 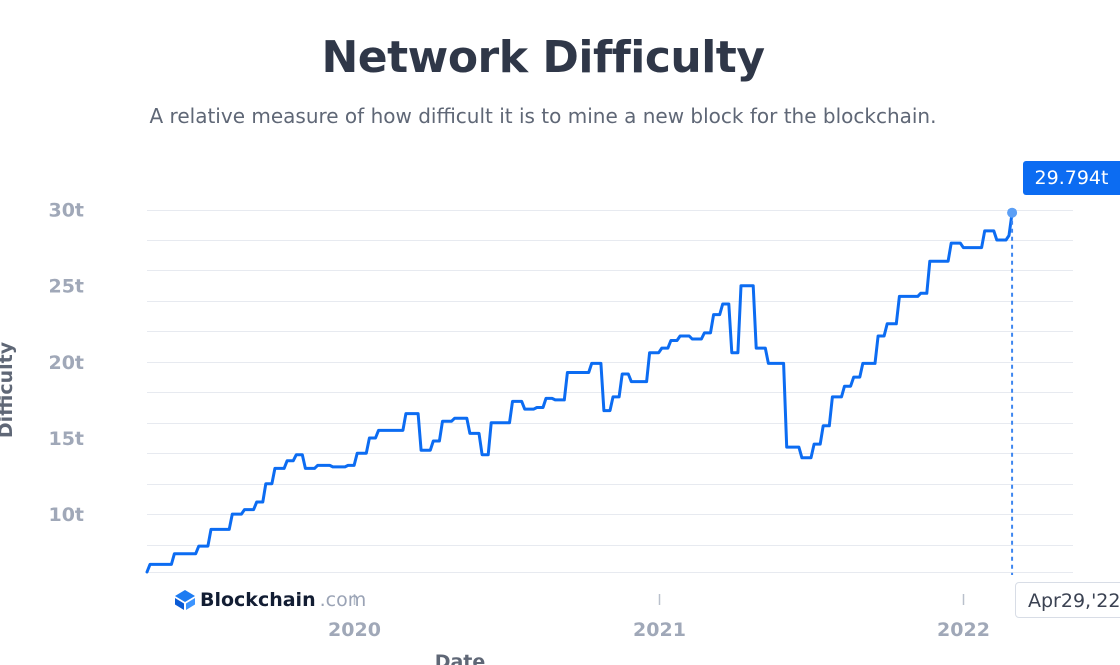 What do you see at coordinates (258, 600) in the screenshot?
I see `blockchain-logo-name: Blockchain` at bounding box center [258, 600].